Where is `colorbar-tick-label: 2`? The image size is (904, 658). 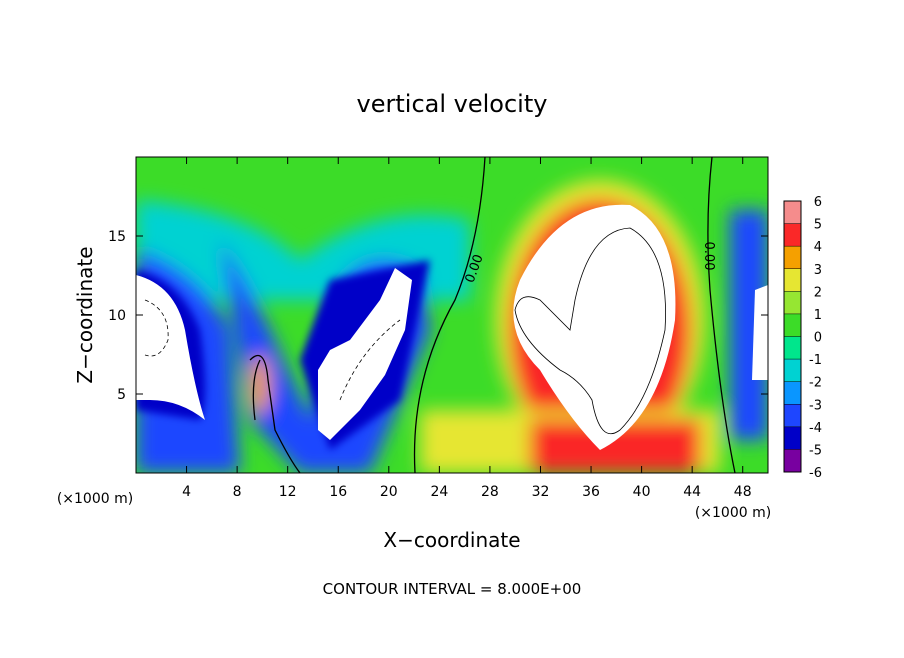
colorbar-tick-label: 2 is located at coordinates (818, 292).